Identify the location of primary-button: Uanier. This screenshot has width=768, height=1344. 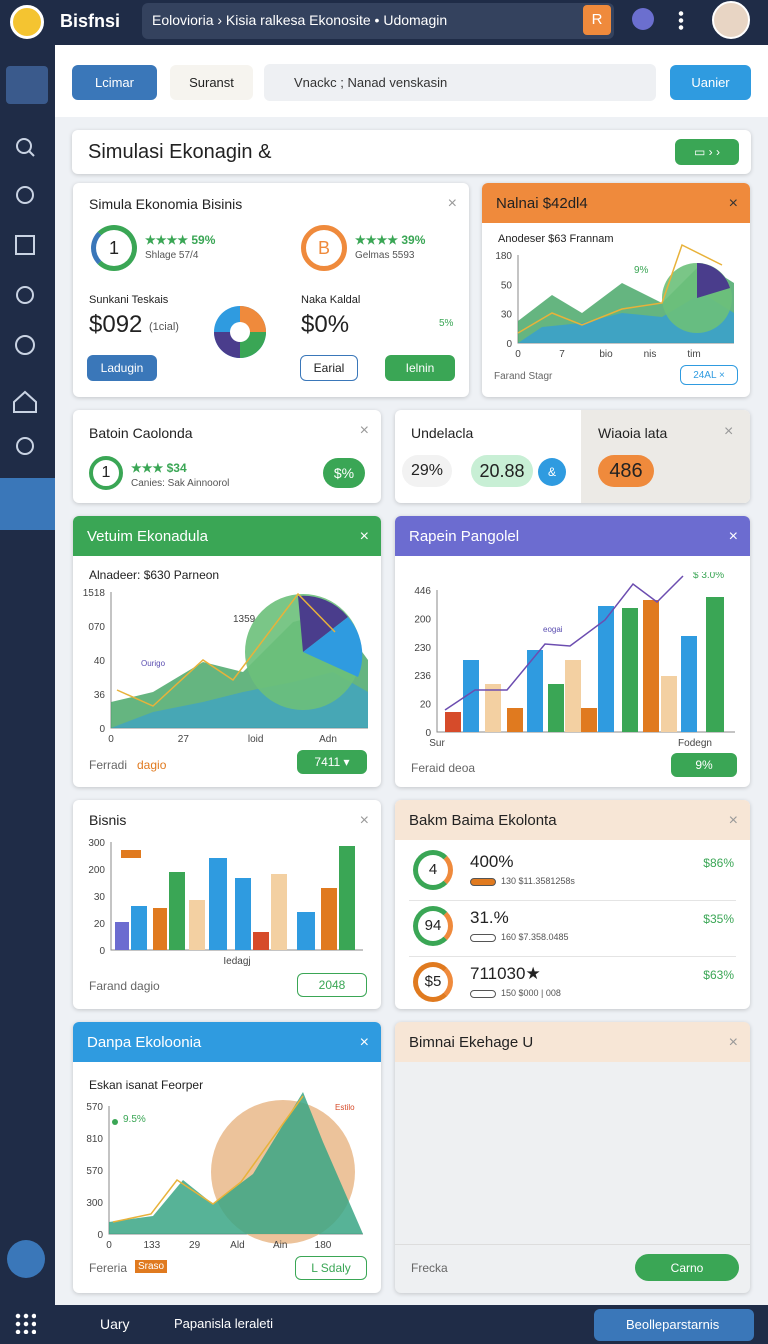
(710, 82).